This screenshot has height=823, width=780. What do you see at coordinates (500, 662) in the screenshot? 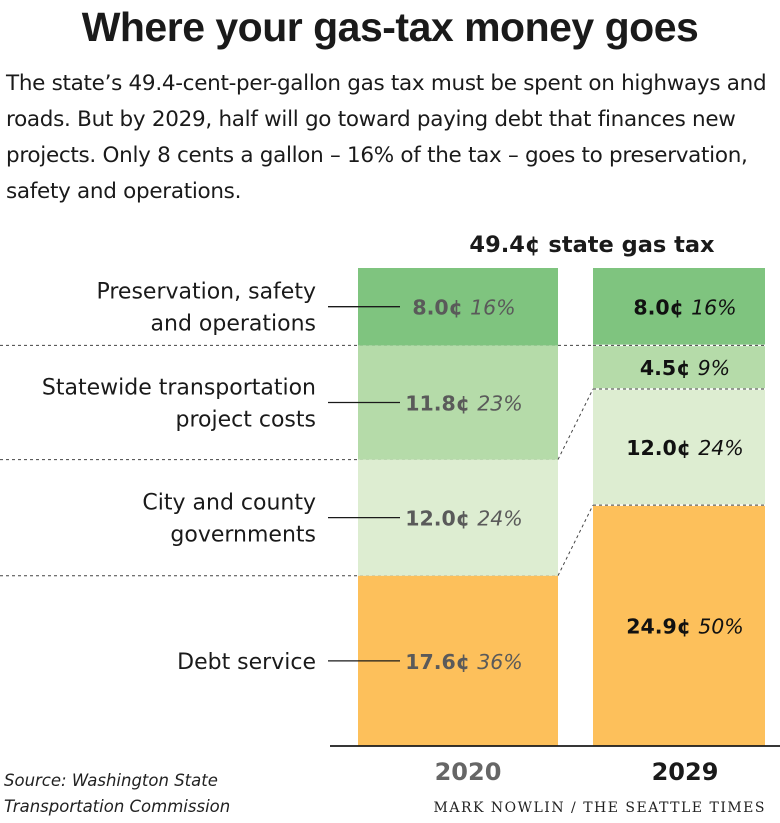
I see `value-percent: 36%` at bounding box center [500, 662].